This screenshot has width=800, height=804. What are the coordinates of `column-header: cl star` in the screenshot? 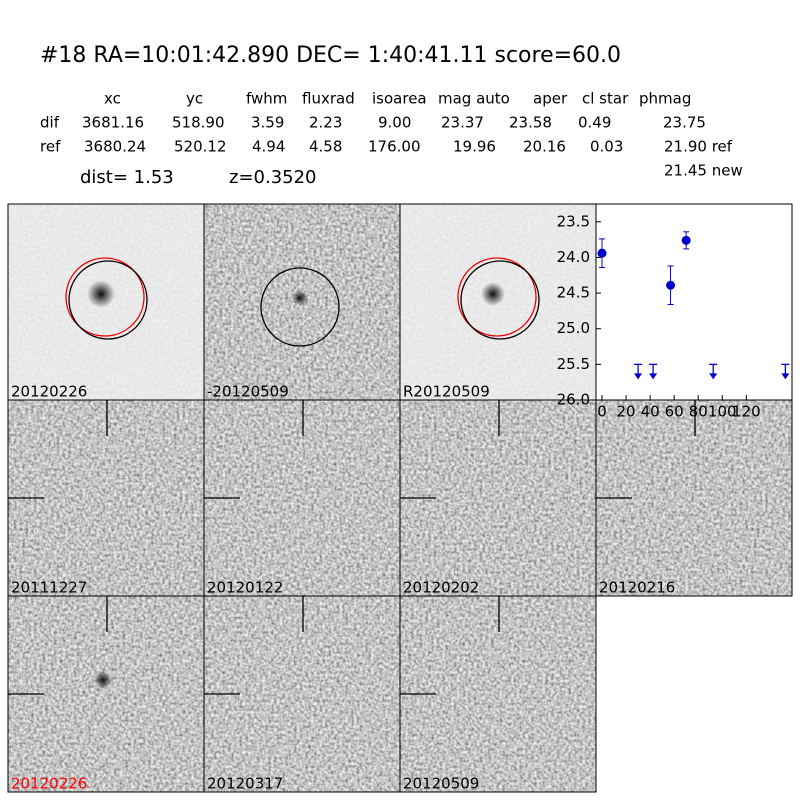 It's located at (605, 99).